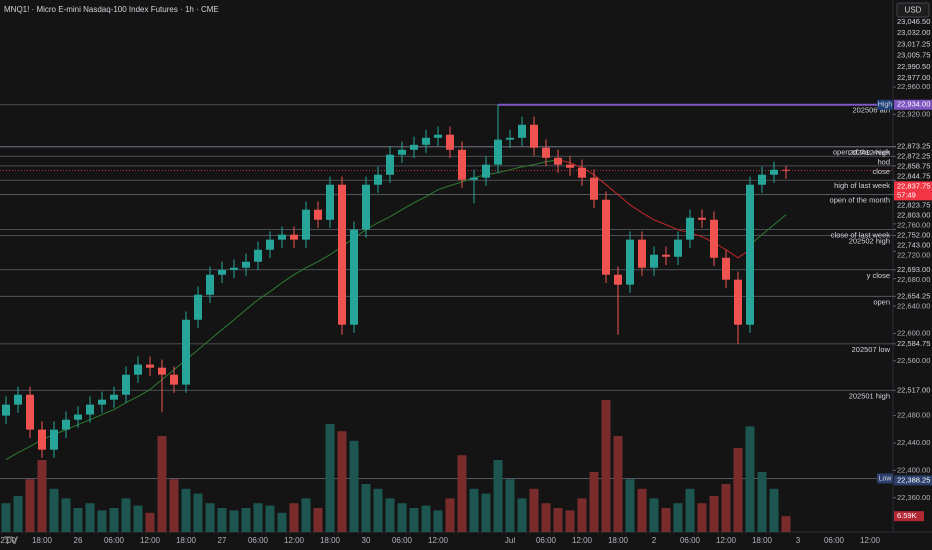 The width and height of the screenshot is (932, 550). What do you see at coordinates (913, 415) in the screenshot?
I see `price-label: 22,480.00` at bounding box center [913, 415].